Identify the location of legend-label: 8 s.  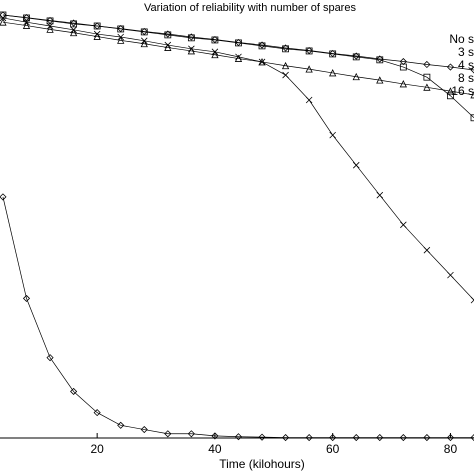
(466, 78).